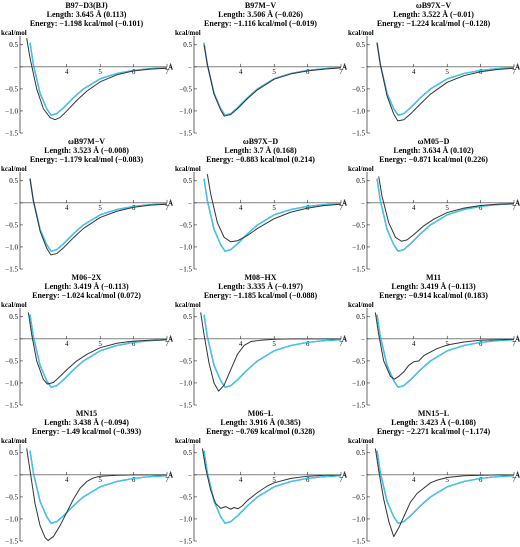 The image size is (520, 547). I want to click on chart-title: M06−L, so click(260, 413).